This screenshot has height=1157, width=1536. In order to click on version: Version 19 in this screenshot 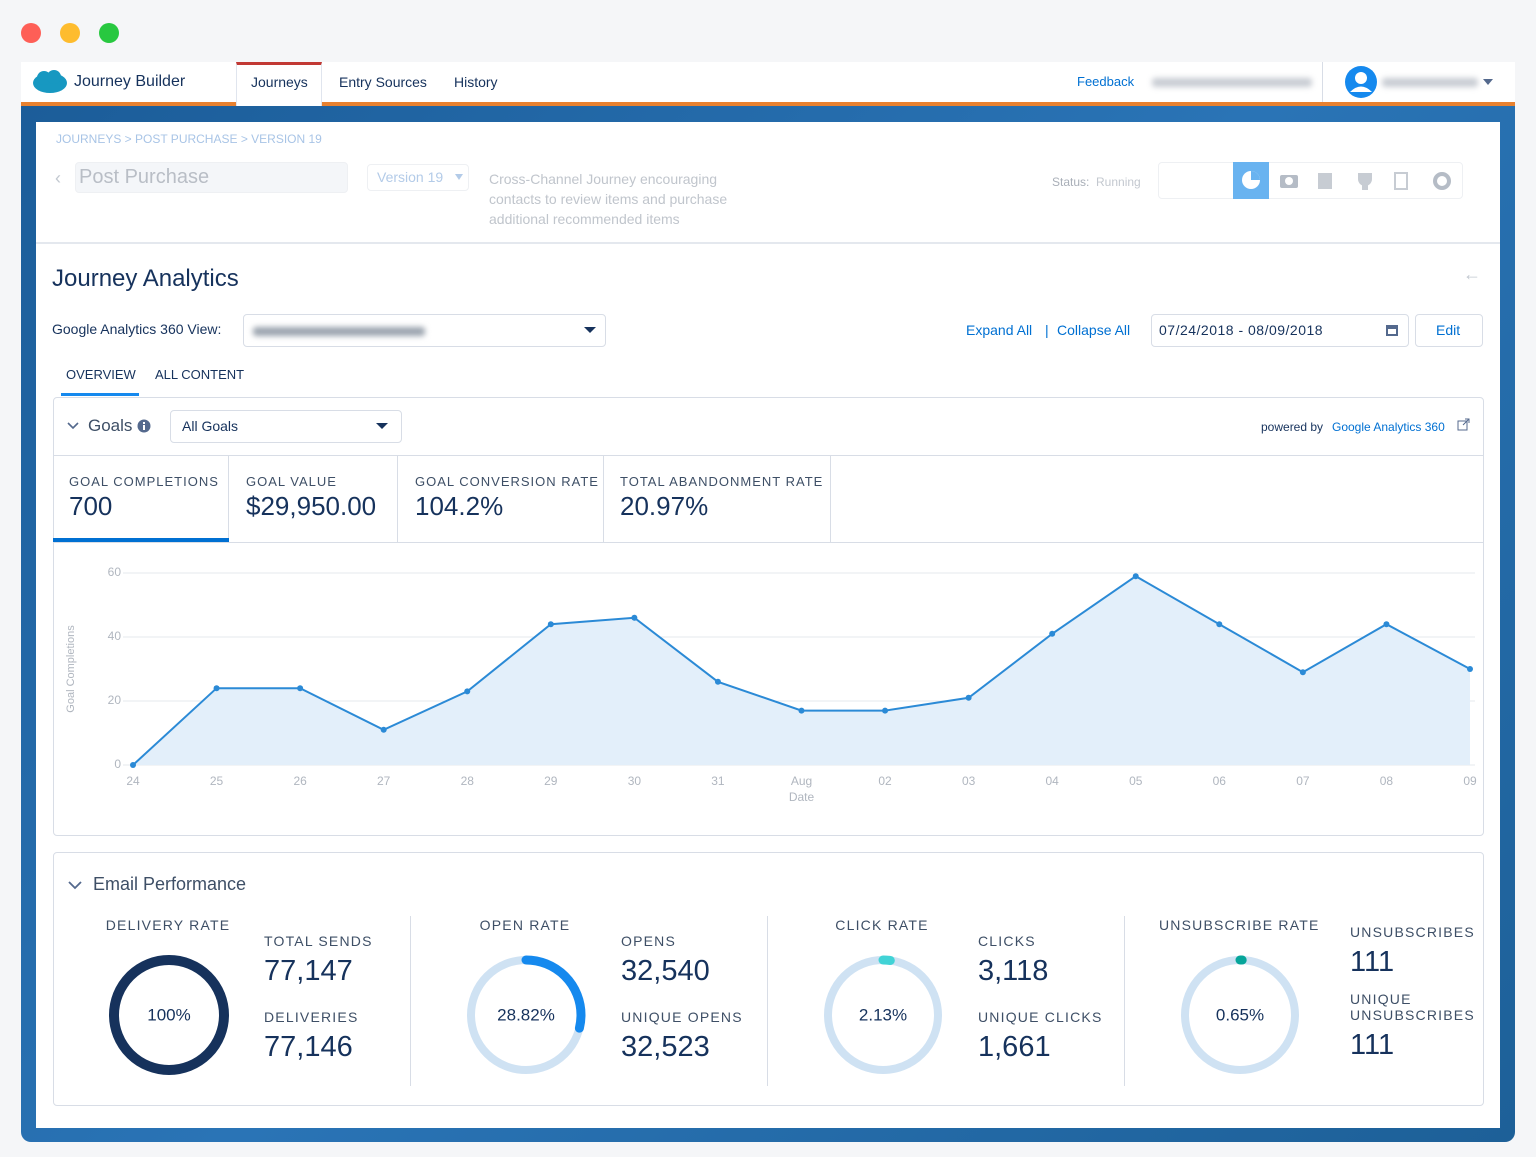, I will do `click(410, 177)`.